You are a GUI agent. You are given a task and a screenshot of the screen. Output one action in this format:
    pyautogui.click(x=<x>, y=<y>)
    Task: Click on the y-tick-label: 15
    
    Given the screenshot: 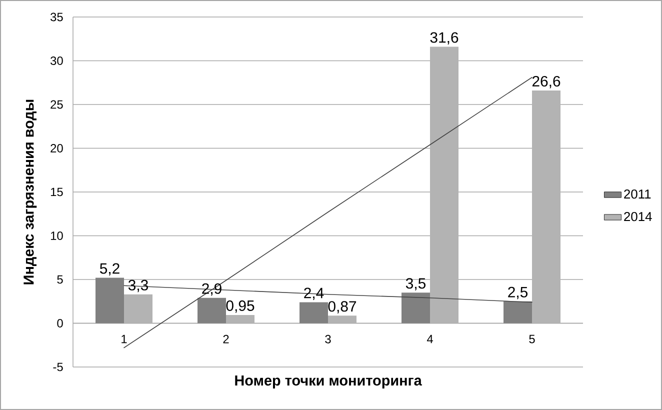 What is the action you would take?
    pyautogui.click(x=56, y=192)
    